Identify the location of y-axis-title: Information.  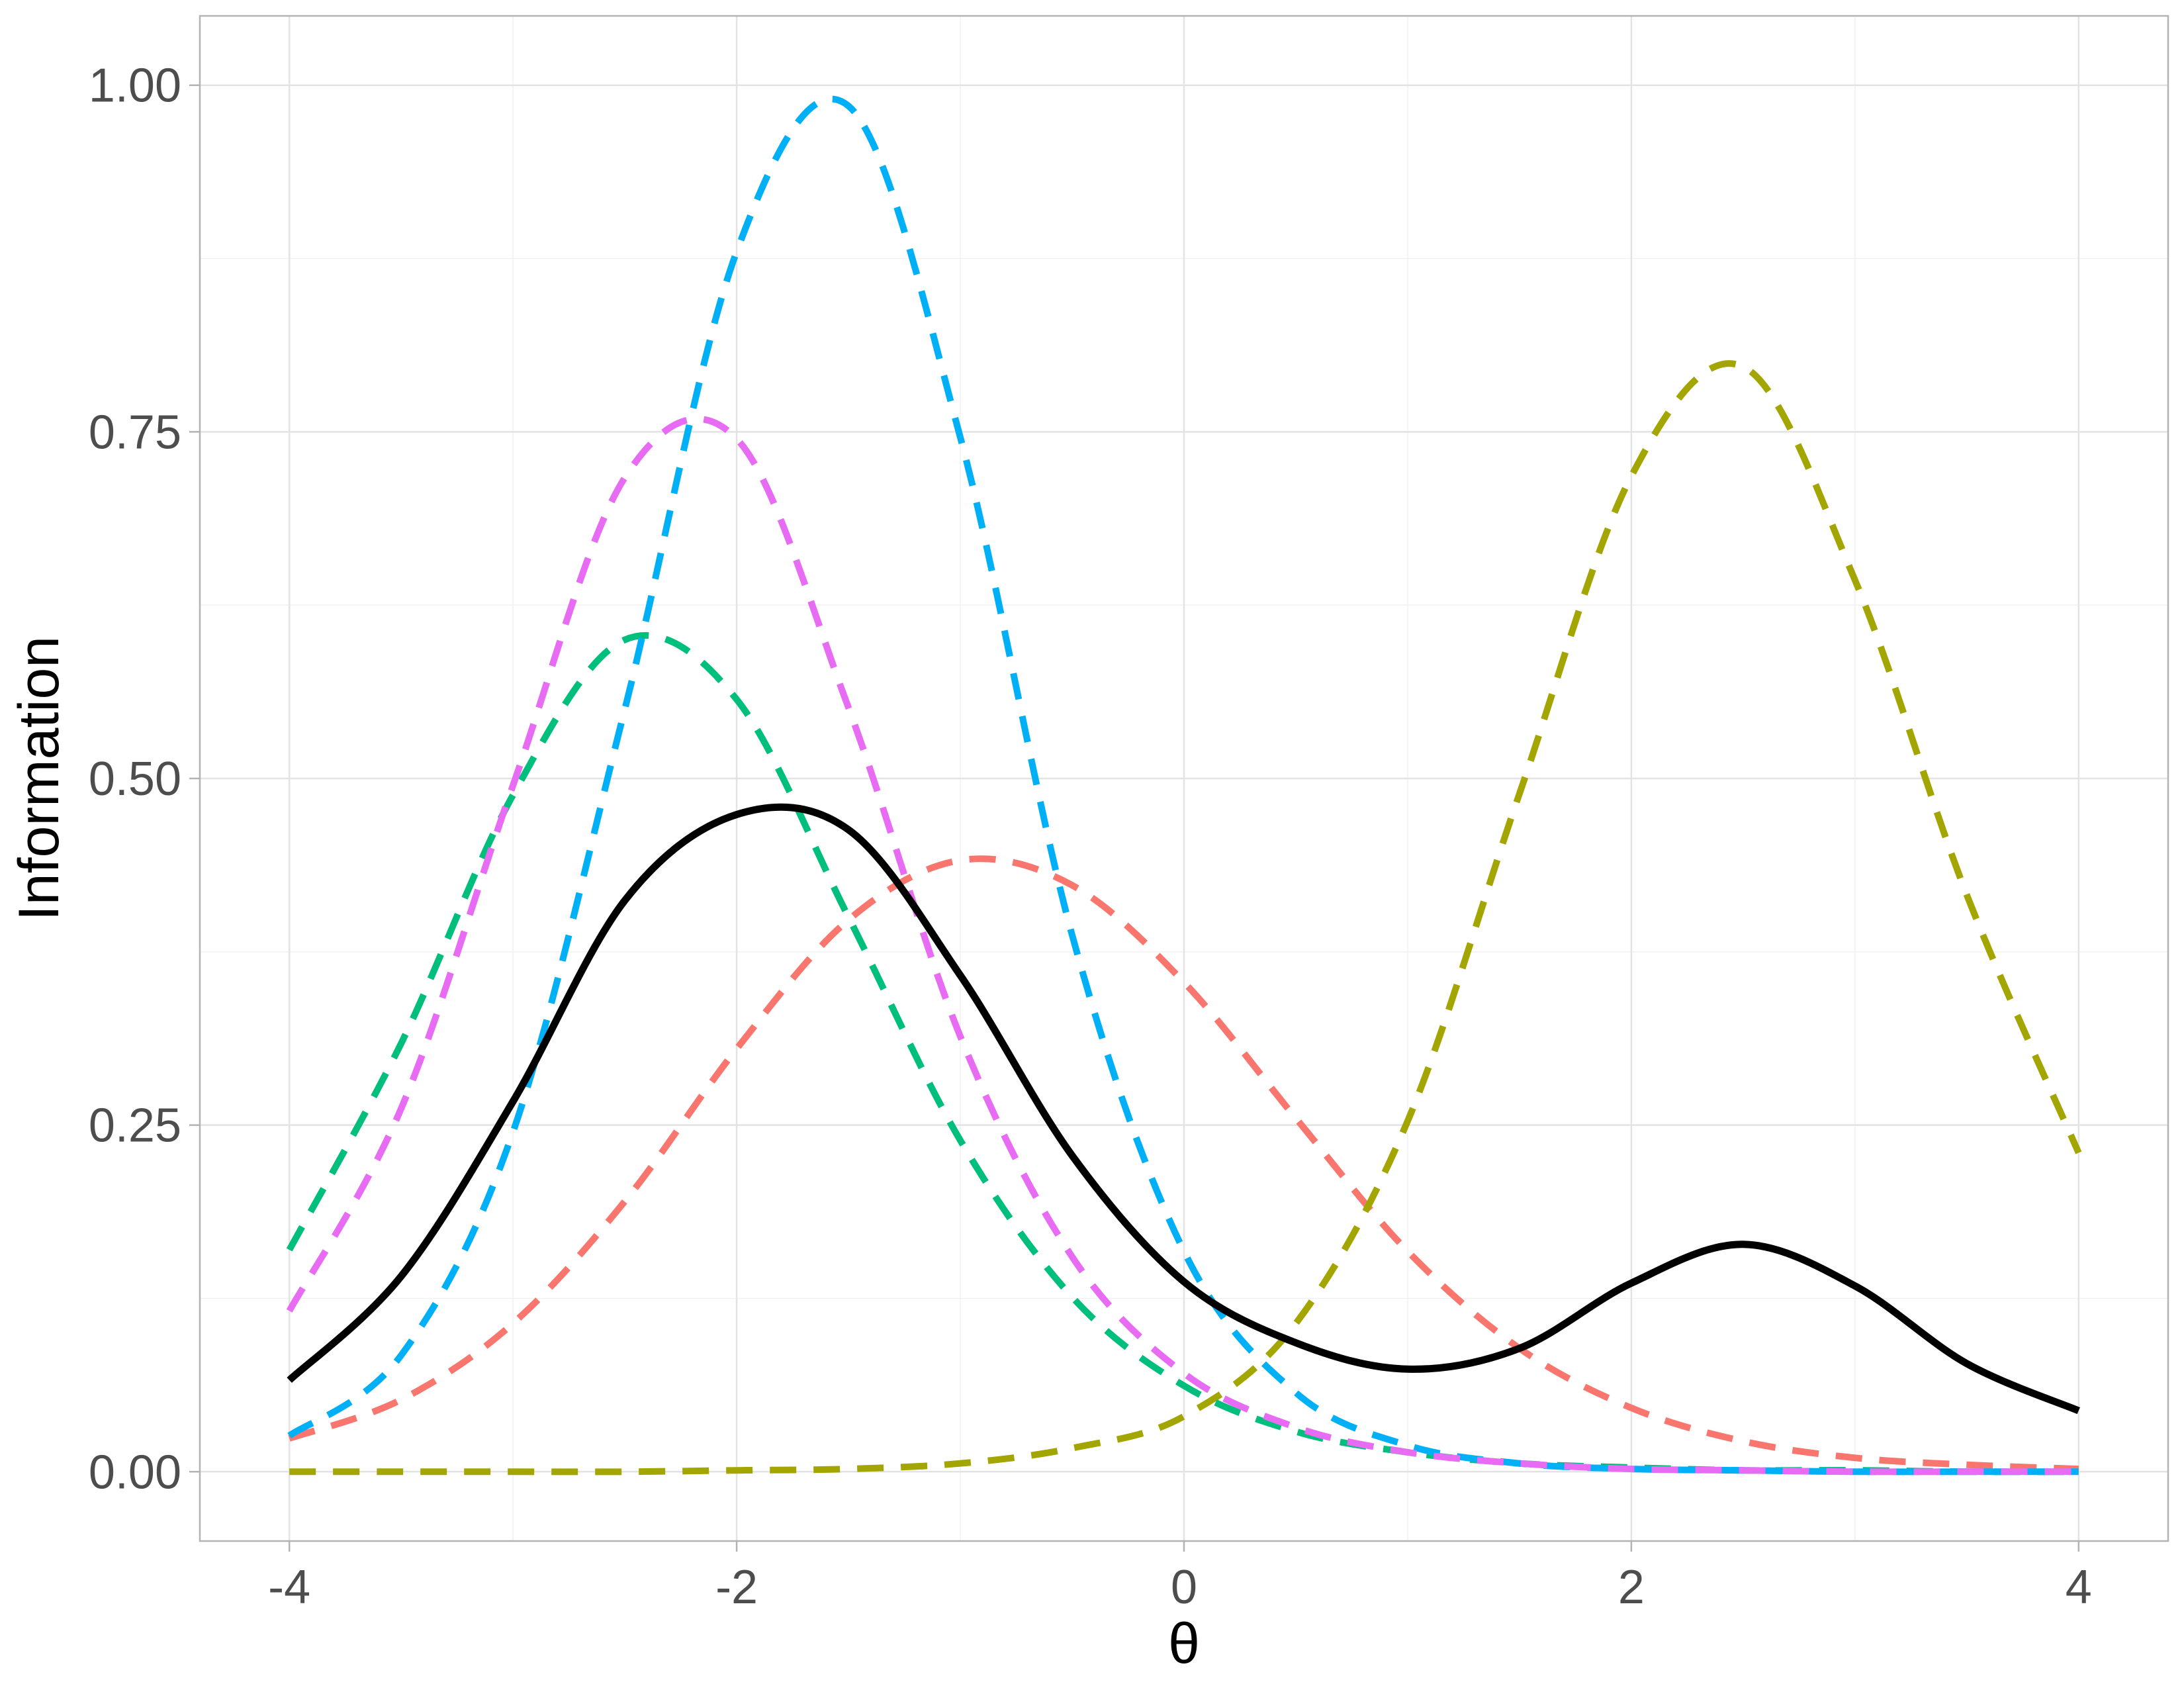
(39, 778).